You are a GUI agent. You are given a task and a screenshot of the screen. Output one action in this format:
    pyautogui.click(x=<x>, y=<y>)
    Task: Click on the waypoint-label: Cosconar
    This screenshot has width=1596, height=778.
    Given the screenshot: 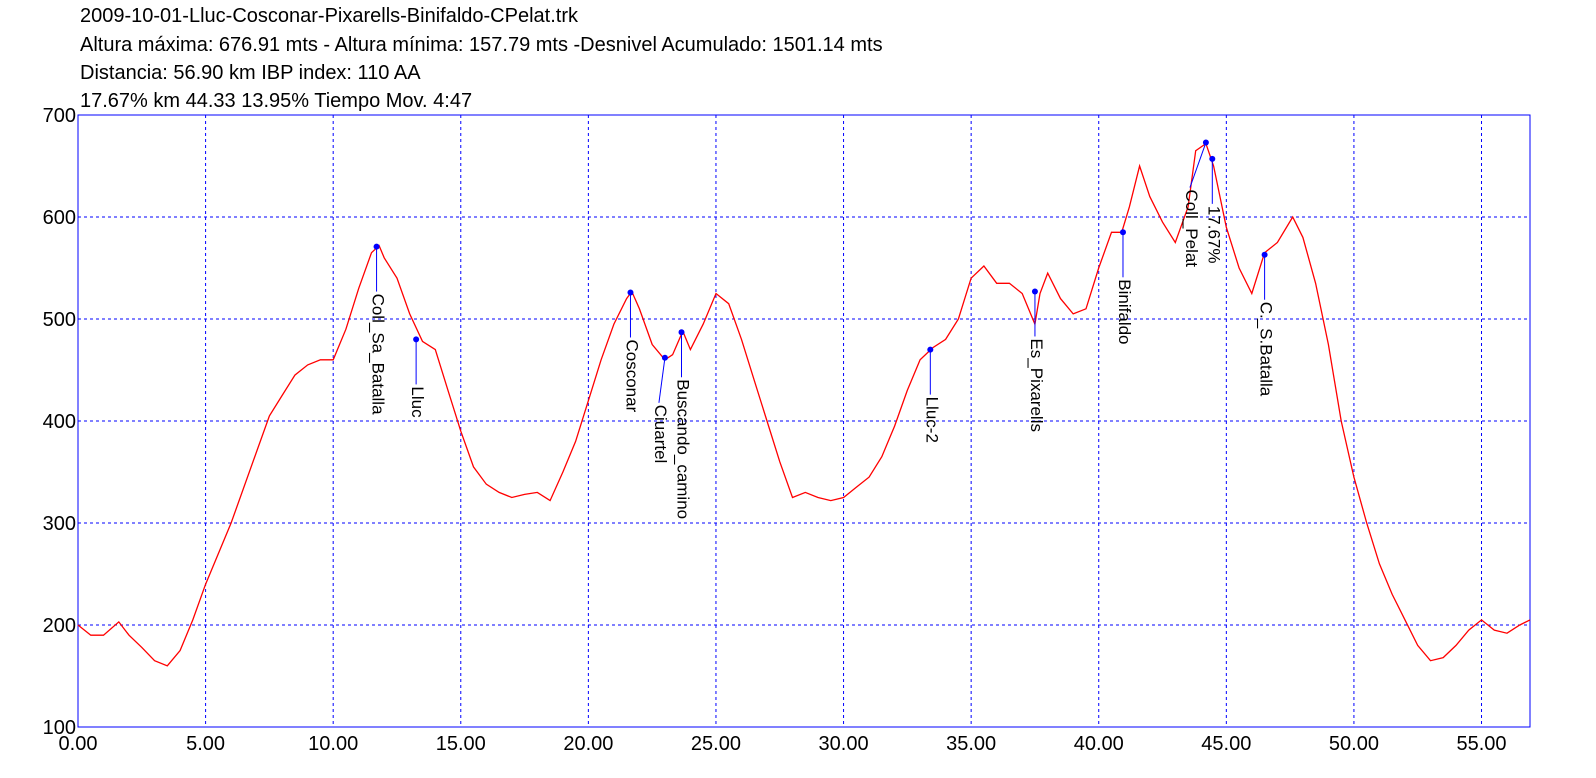 What is the action you would take?
    pyautogui.click(x=631, y=375)
    